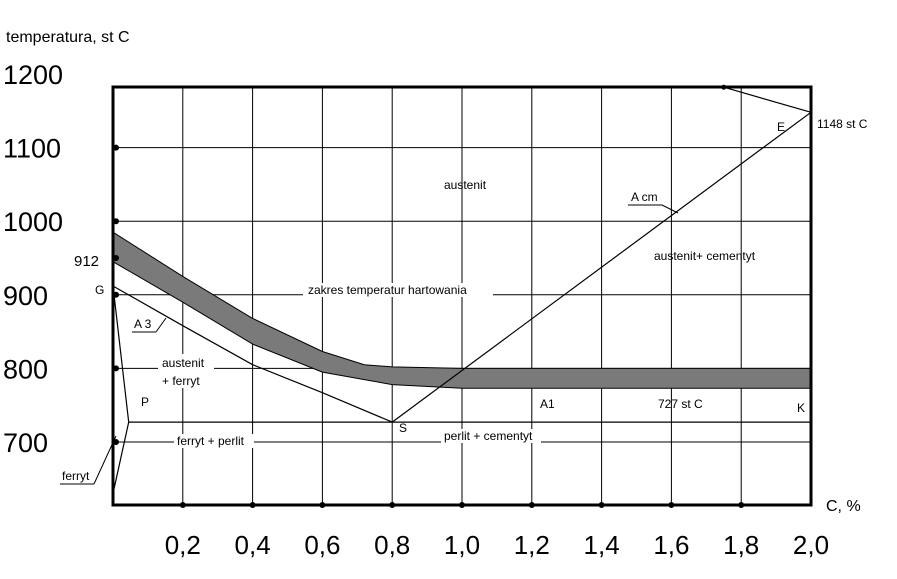 This screenshot has height=579, width=897. What do you see at coordinates (843, 506) in the screenshot?
I see `x-axis-title: C, %` at bounding box center [843, 506].